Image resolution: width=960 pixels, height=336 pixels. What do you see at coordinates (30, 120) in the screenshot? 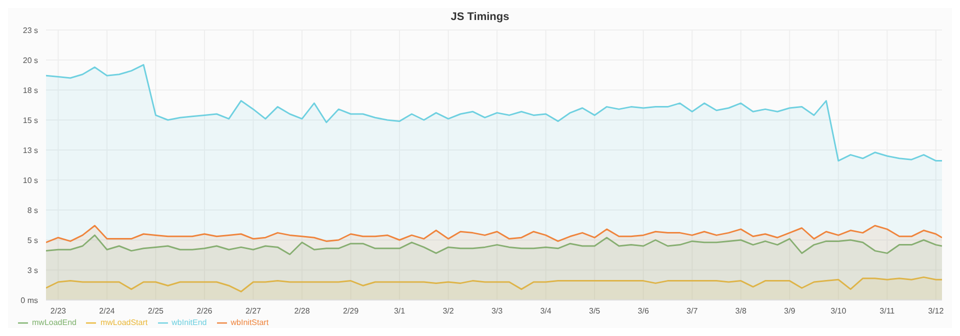
I see `y-tick-label: 15 s` at bounding box center [30, 120].